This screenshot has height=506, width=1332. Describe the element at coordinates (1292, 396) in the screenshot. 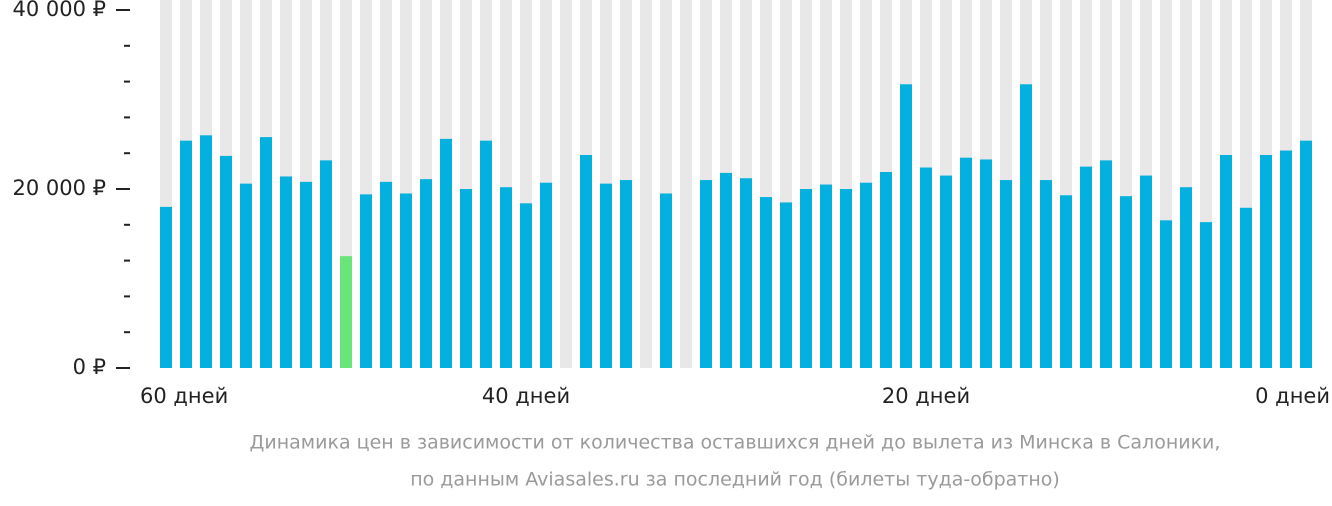

I see `x-tick-label: 0 дней` at that location.